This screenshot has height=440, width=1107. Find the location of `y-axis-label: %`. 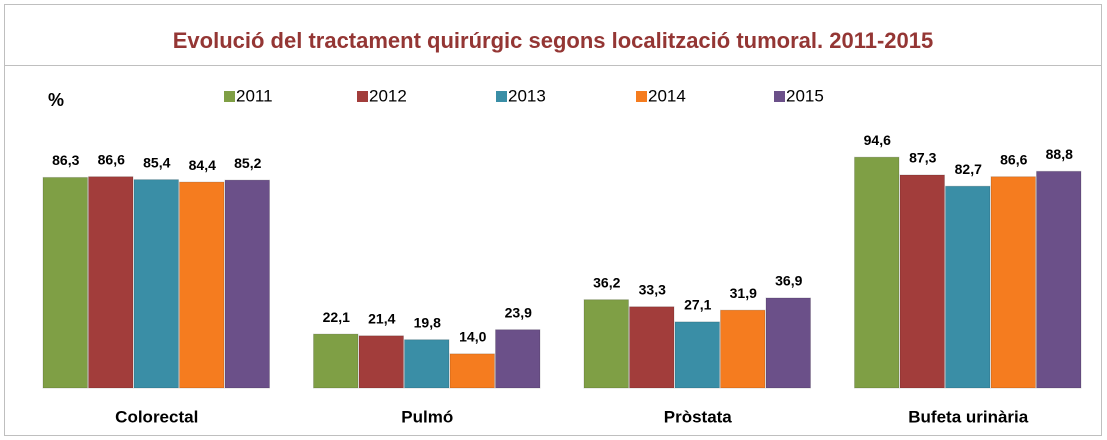

y-axis-label: % is located at coordinates (56, 100).